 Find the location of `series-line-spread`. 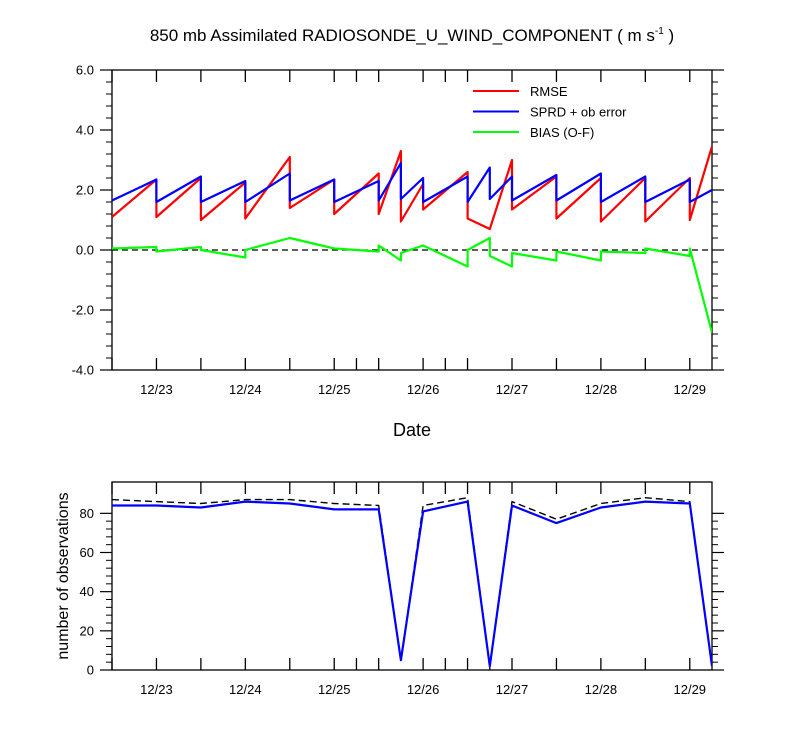

series-line-spread is located at coordinates (412, 182).